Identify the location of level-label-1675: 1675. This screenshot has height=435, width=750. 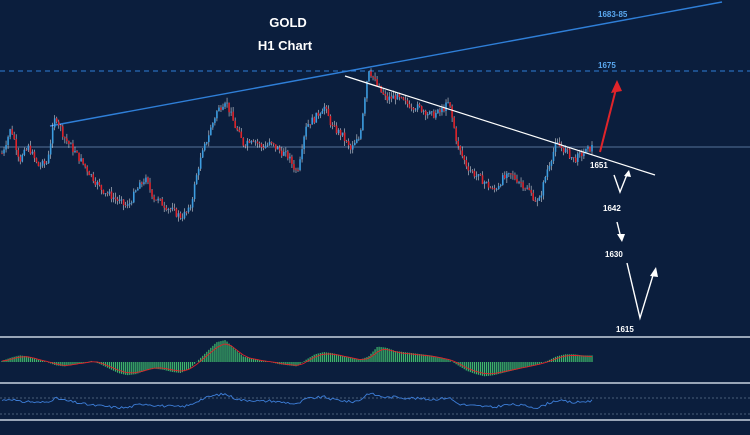
(607, 65).